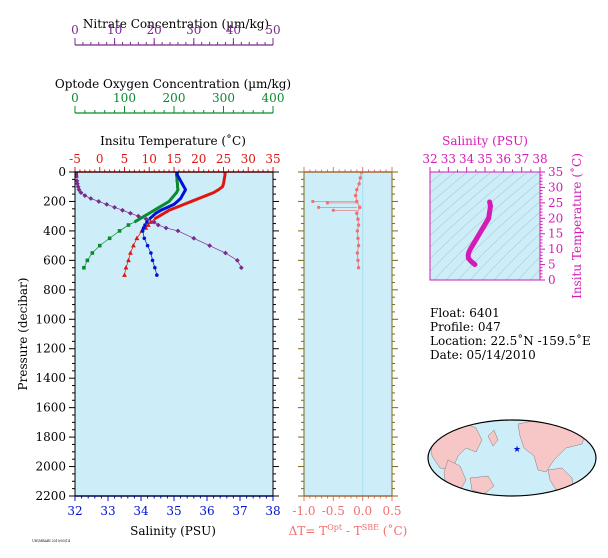 The width and height of the screenshot is (608, 558). What do you see at coordinates (337, 221) in the screenshot?
I see `delta-series-group` at bounding box center [337, 221].